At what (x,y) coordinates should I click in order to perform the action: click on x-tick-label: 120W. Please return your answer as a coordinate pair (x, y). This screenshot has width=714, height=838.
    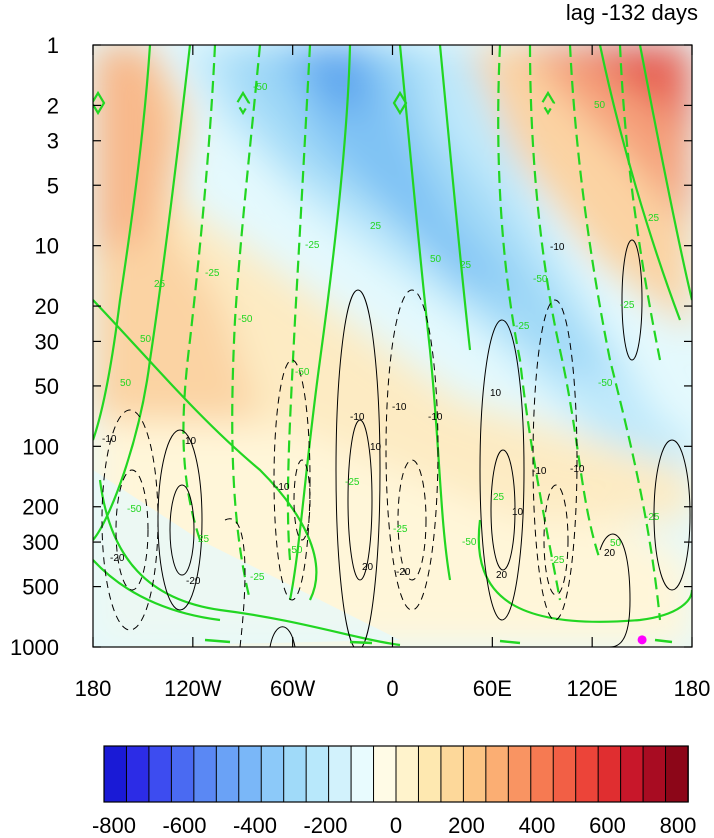
    Looking at the image, I should click on (193, 688).